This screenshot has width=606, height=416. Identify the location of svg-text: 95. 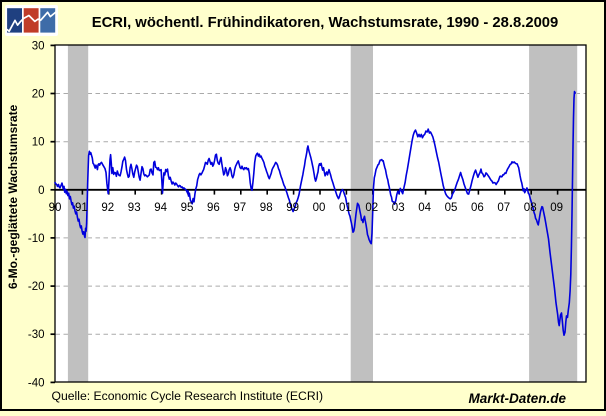
(187, 208).